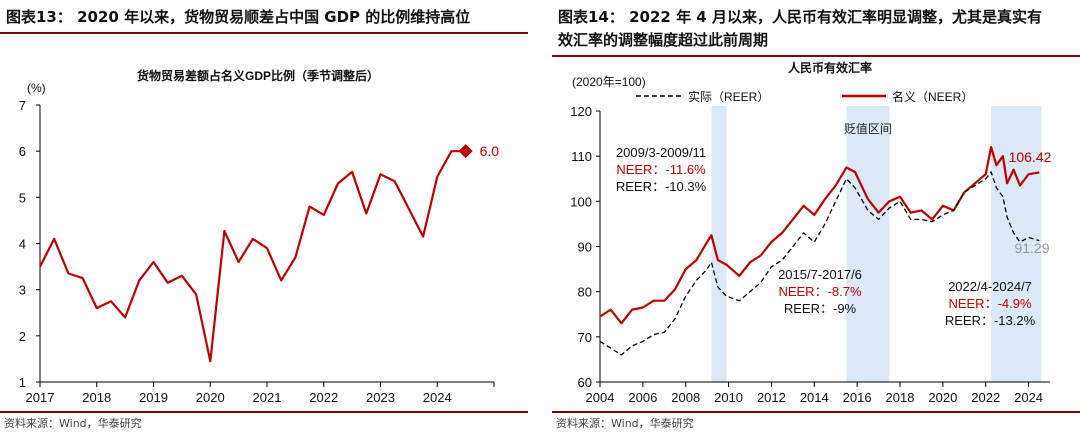 The height and width of the screenshot is (436, 1080). Describe the element at coordinates (238, 17) in the screenshot. I see `figure-13-title: 图表13： 2020 年以来，货物贸易顺差占中国 GDP 的比例维持高位` at that location.